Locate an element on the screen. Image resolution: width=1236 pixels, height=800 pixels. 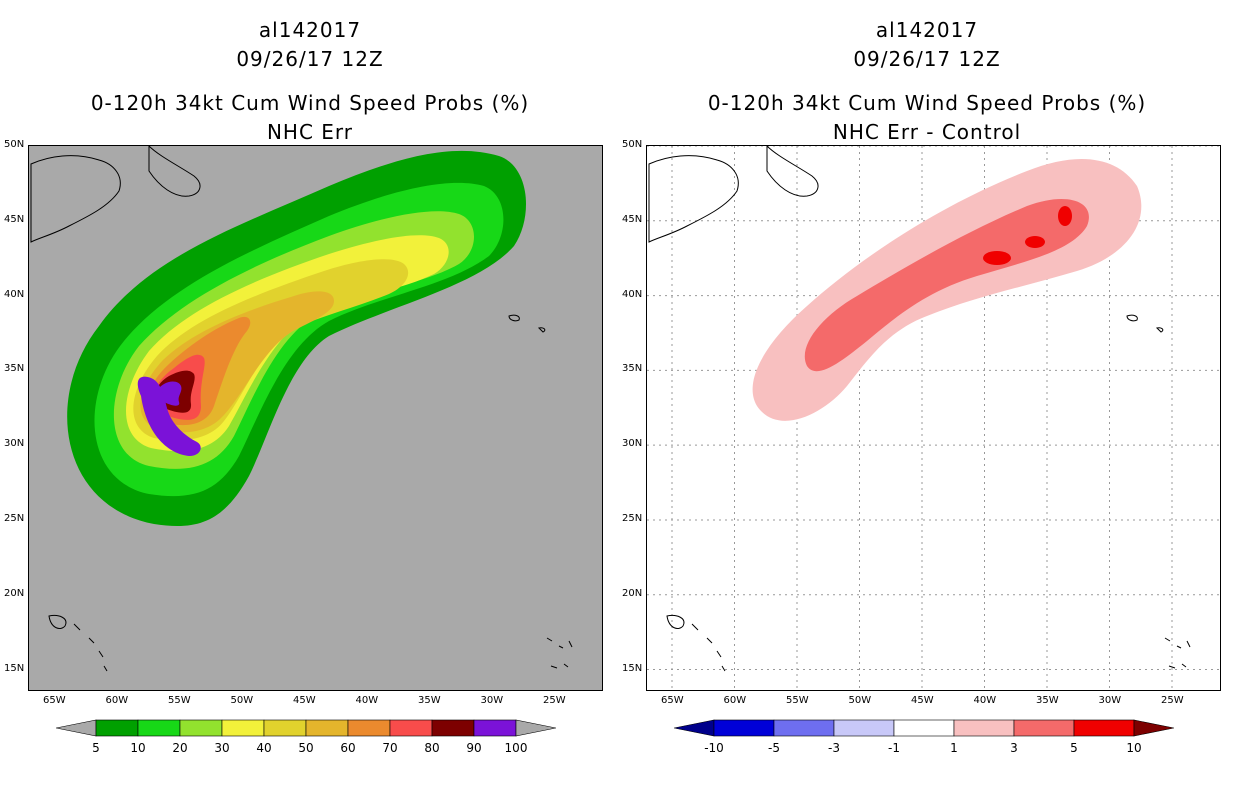
lat-label: 15N is located at coordinates (632, 668).